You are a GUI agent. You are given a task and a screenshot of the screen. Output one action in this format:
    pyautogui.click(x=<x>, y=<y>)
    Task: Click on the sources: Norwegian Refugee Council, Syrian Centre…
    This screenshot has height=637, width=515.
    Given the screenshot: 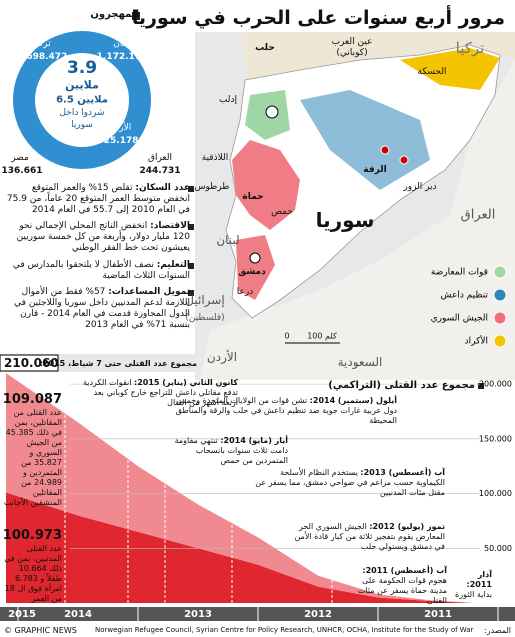 What is the action you would take?
    pyautogui.click(x=284, y=630)
    